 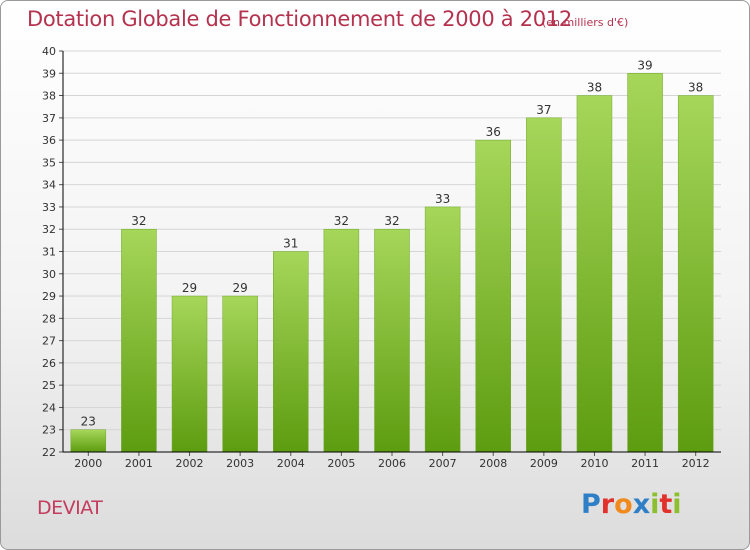 I want to click on x-tick-label-2000: 2000, so click(x=88, y=463).